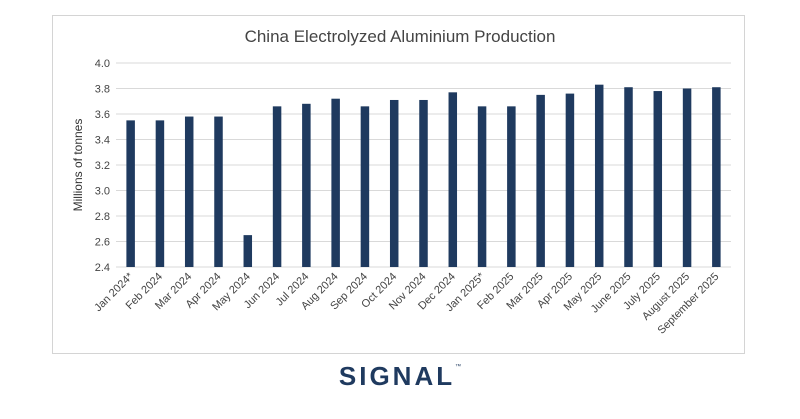 The image size is (800, 419). Describe the element at coordinates (102, 115) in the screenshot. I see `y-tick-label: 3.6` at that location.